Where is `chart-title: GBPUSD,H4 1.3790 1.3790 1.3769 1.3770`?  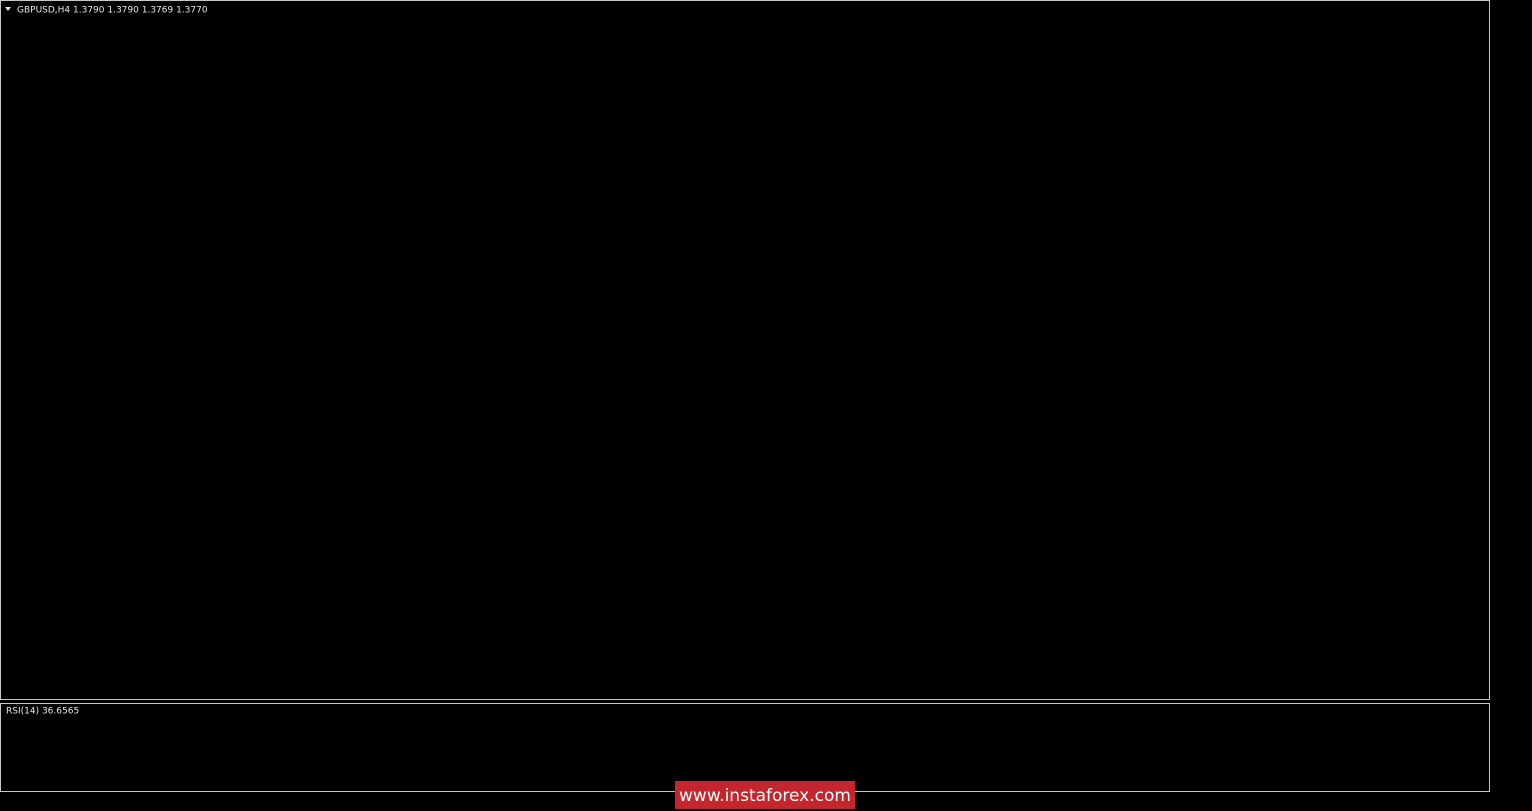 chart-title: GBPUSD,H4 1.3790 1.3790 1.3769 1.3770 is located at coordinates (112, 11).